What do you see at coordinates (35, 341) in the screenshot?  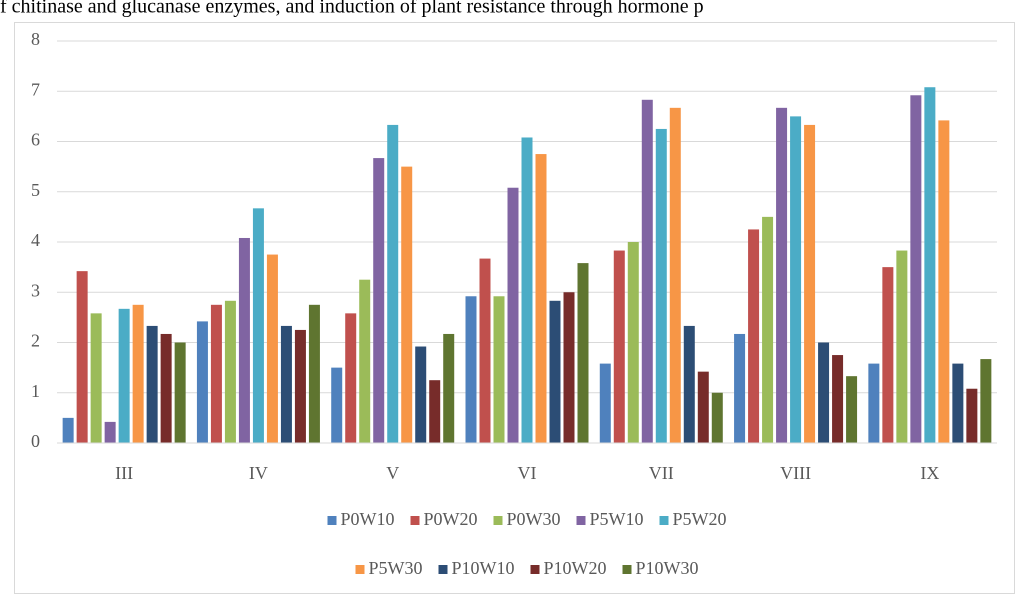 I see `y-tick-label: 2` at bounding box center [35, 341].